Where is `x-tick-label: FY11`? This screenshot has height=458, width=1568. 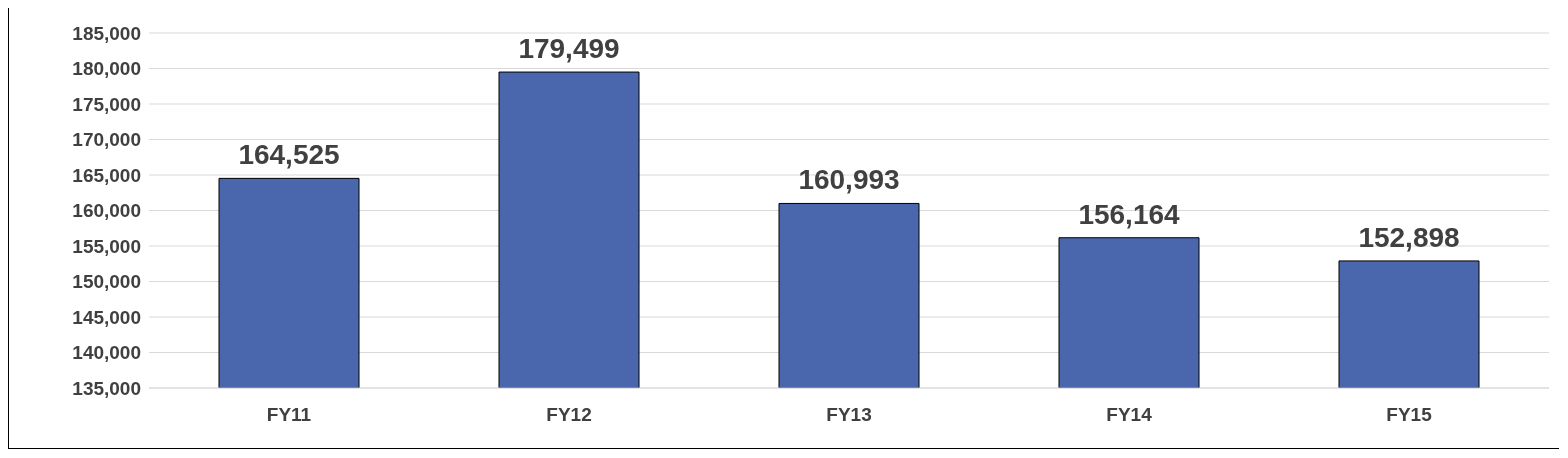 x-tick-label: FY11 is located at coordinates (289, 415).